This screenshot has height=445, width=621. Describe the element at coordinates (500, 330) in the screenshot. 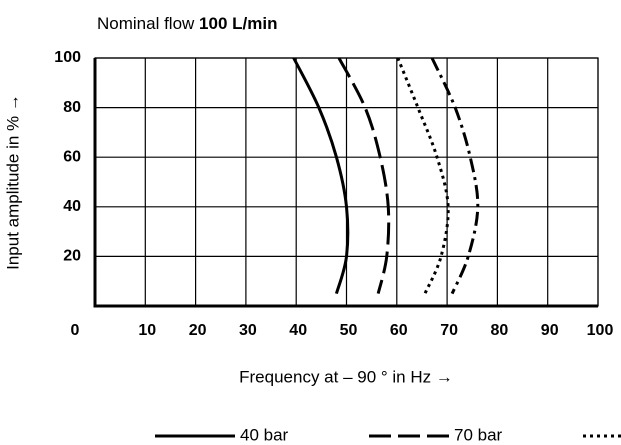

I see `x-tick-label: 80` at that location.